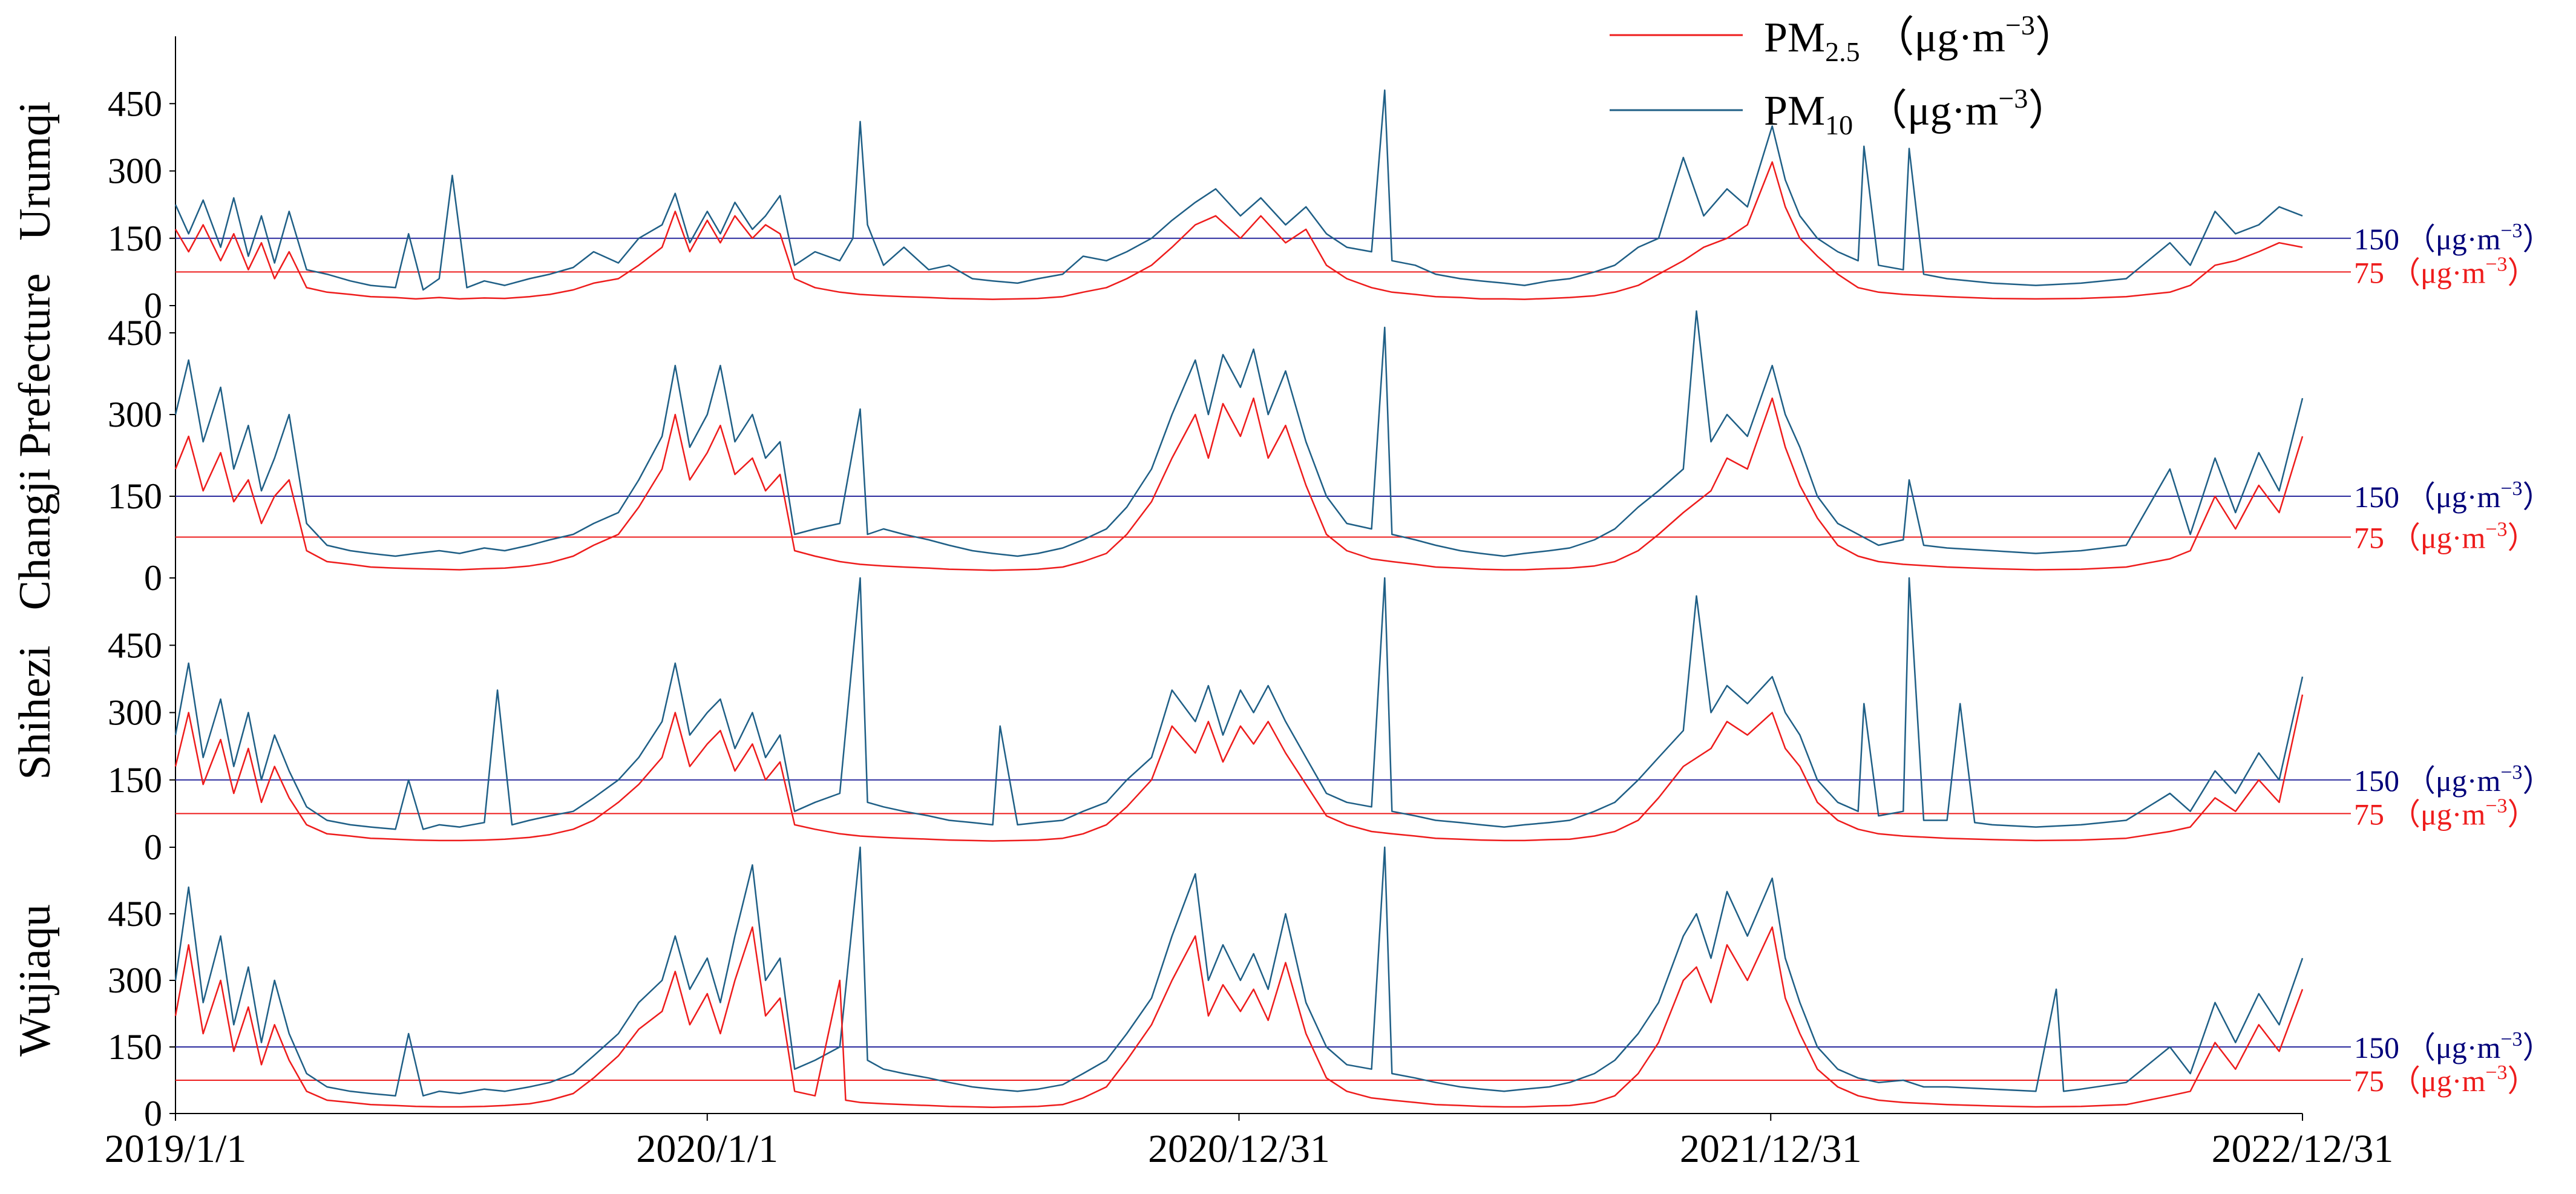 This screenshot has width=2576, height=1194. I want to click on panel-city-label: Shihezi, so click(35, 713).